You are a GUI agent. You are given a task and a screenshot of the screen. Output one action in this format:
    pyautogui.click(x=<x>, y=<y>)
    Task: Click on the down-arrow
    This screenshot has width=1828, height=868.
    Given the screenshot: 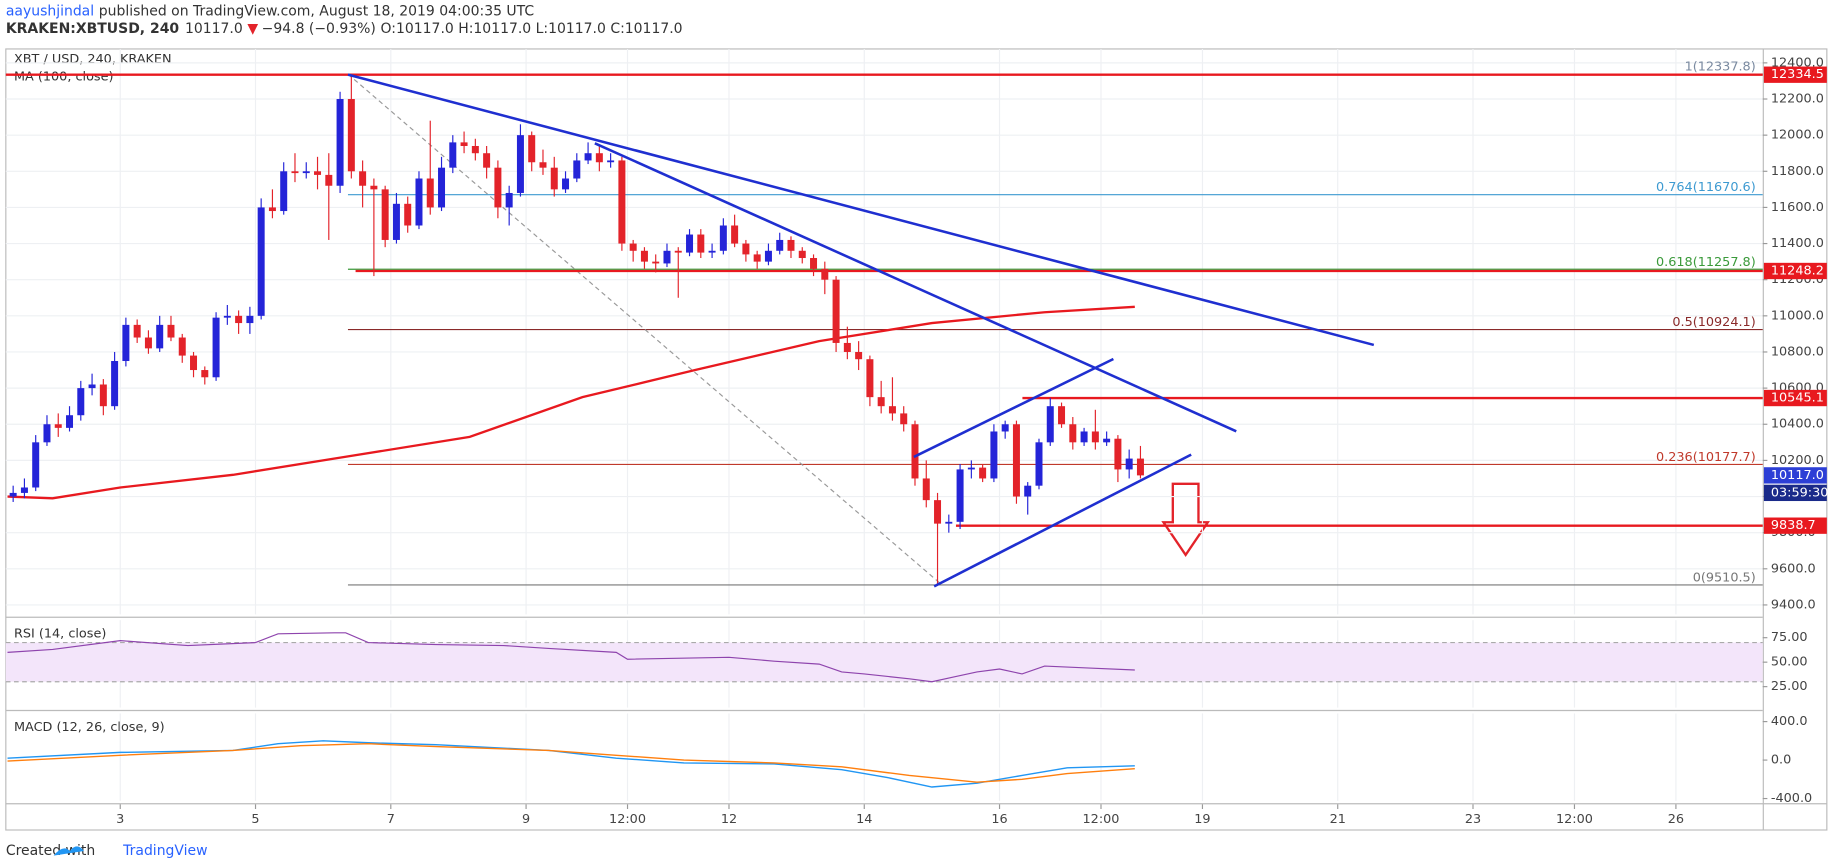 What is the action you would take?
    pyautogui.click(x=1185, y=519)
    